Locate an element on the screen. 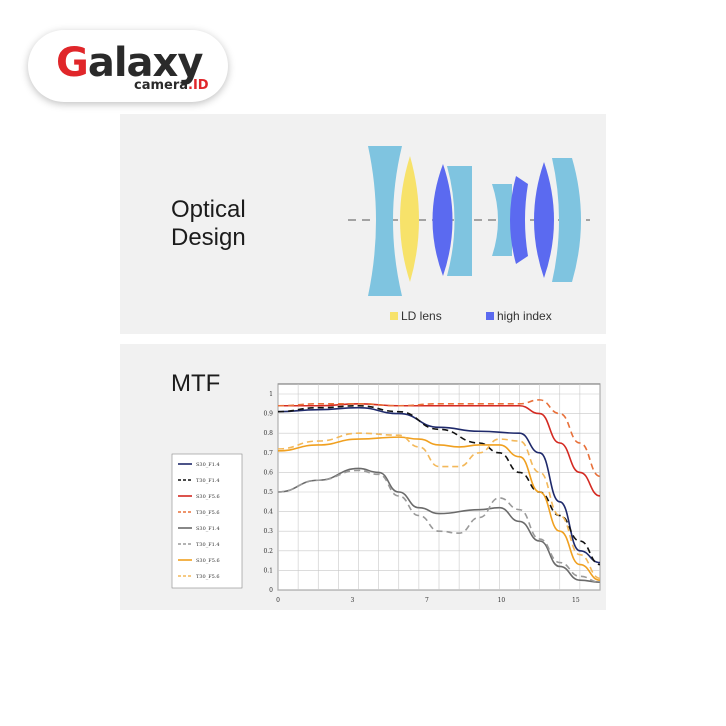  legend-entry-2: T30_F1.4 is located at coordinates (208, 481).